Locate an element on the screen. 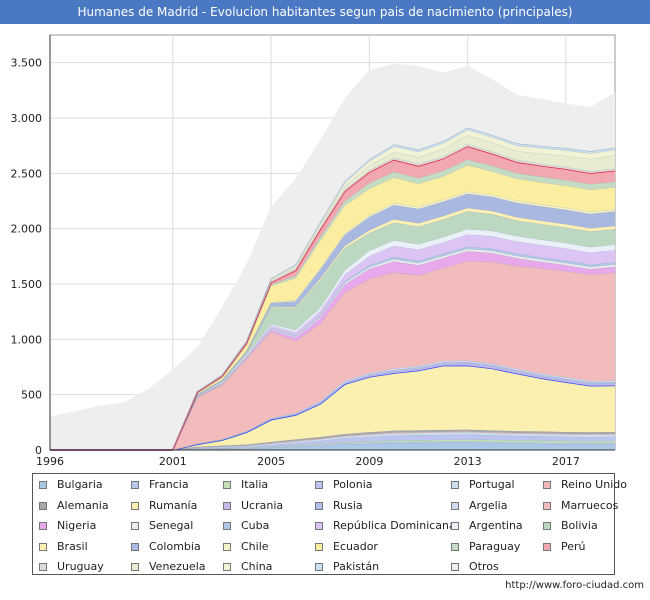  y-tick-label: 3.000 is located at coordinates (27, 118).